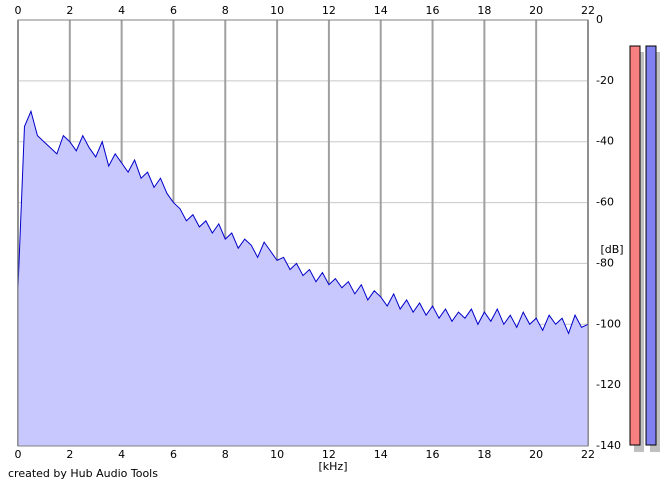 The height and width of the screenshot is (486, 670). Describe the element at coordinates (381, 10) in the screenshot. I see `x-tick-label-top: 14` at that location.